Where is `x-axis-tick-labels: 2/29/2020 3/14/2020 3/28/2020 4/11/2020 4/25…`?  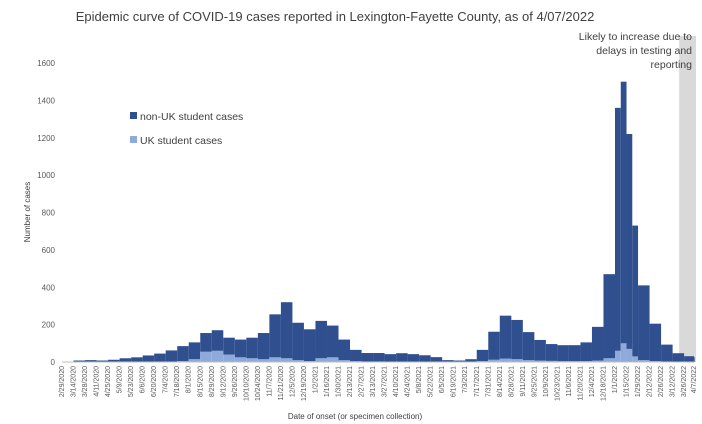 x-axis-tick-labels: 2/29/2020 3/14/2020 3/28/2020 4/11/2020 4/25… is located at coordinates (378, 383).